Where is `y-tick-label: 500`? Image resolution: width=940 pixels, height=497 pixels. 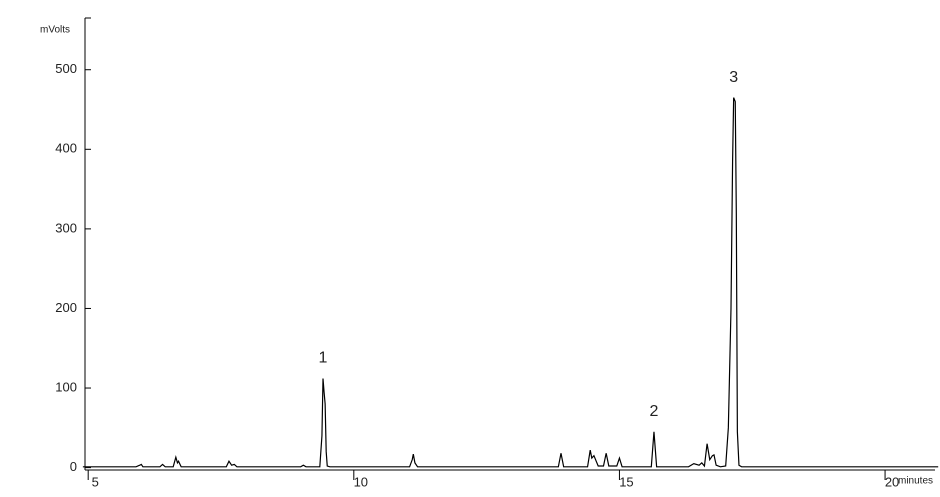
y-tick-label: 500 is located at coordinates (66, 68).